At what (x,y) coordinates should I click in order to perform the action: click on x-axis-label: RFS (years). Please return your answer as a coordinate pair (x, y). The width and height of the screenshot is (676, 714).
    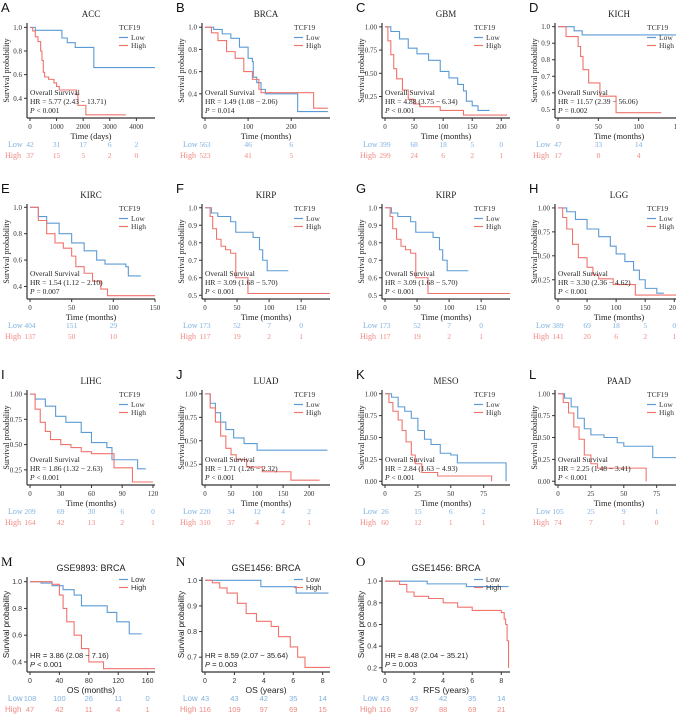
    Looking at the image, I should click on (446, 690).